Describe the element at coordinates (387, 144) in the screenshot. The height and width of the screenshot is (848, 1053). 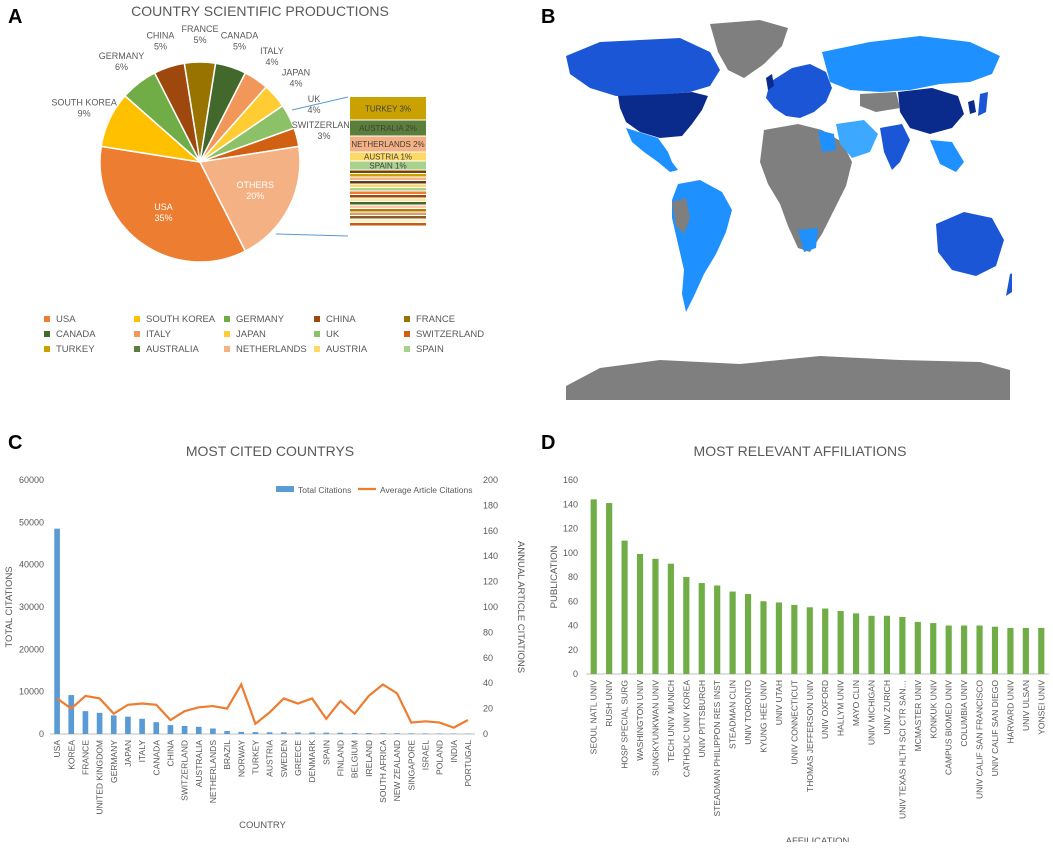
I see `svg-text: NETHERLANDS 2%` at that location.